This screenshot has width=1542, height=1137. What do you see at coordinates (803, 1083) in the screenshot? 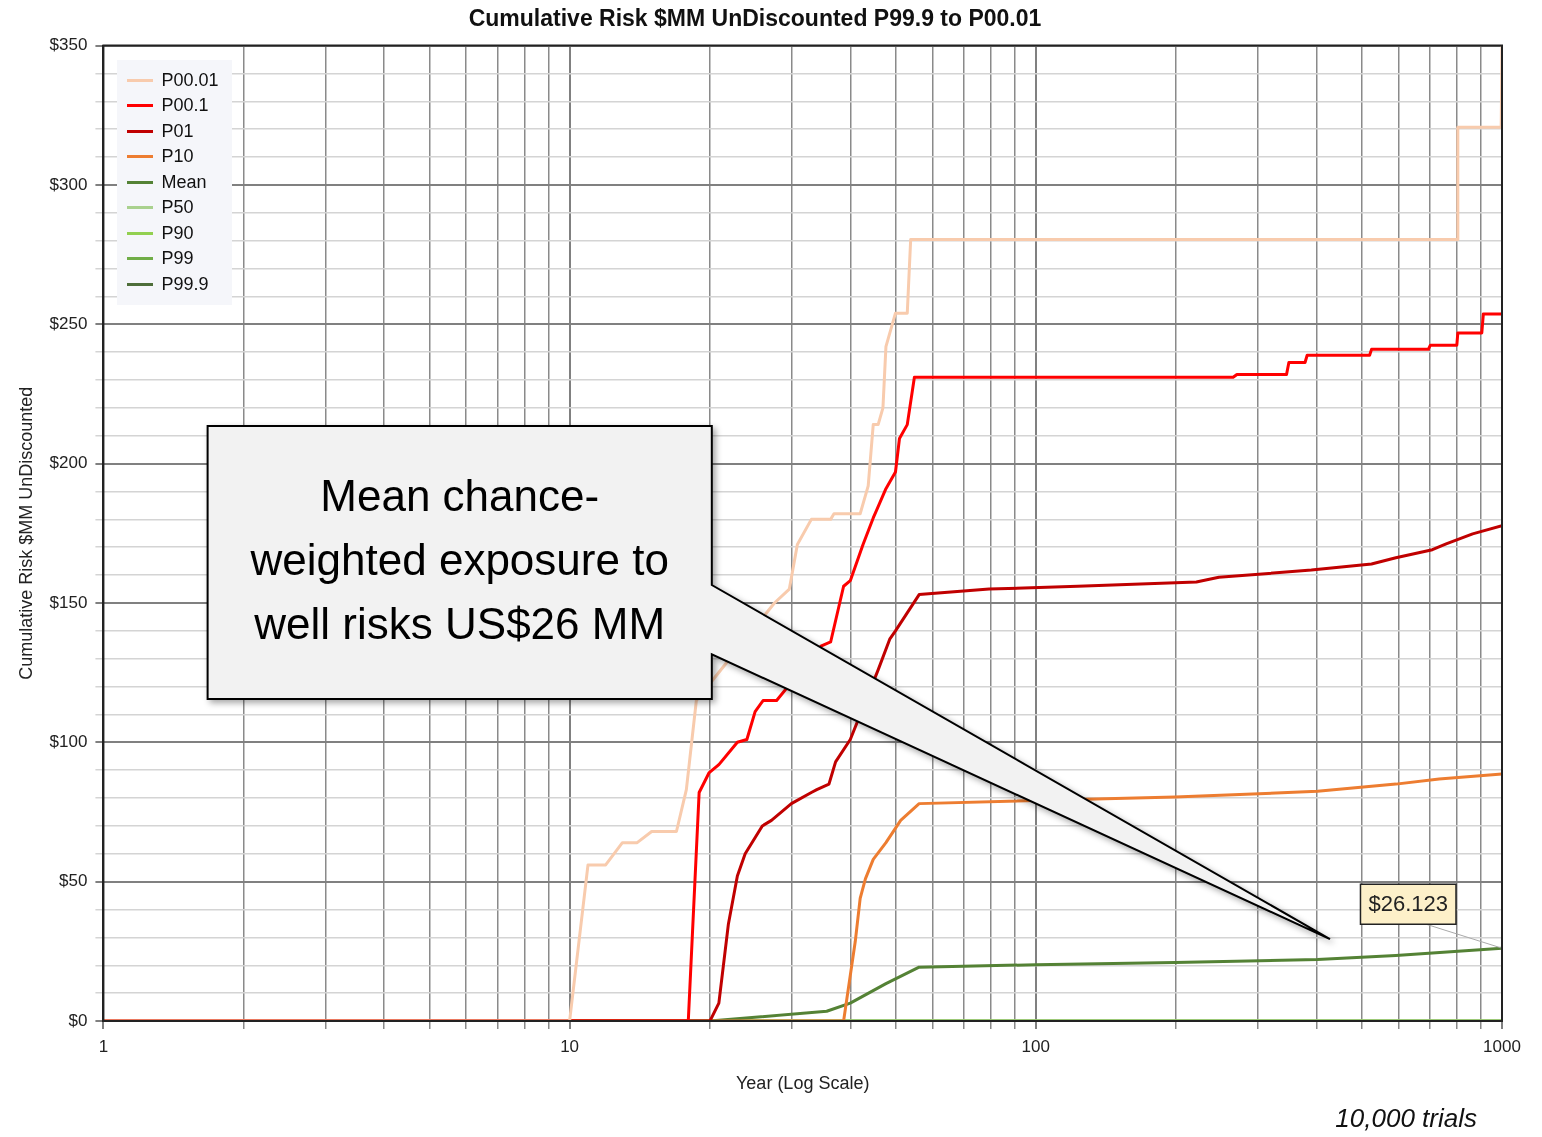
I see `x-axis-title: Year (Log Scale)` at bounding box center [803, 1083].